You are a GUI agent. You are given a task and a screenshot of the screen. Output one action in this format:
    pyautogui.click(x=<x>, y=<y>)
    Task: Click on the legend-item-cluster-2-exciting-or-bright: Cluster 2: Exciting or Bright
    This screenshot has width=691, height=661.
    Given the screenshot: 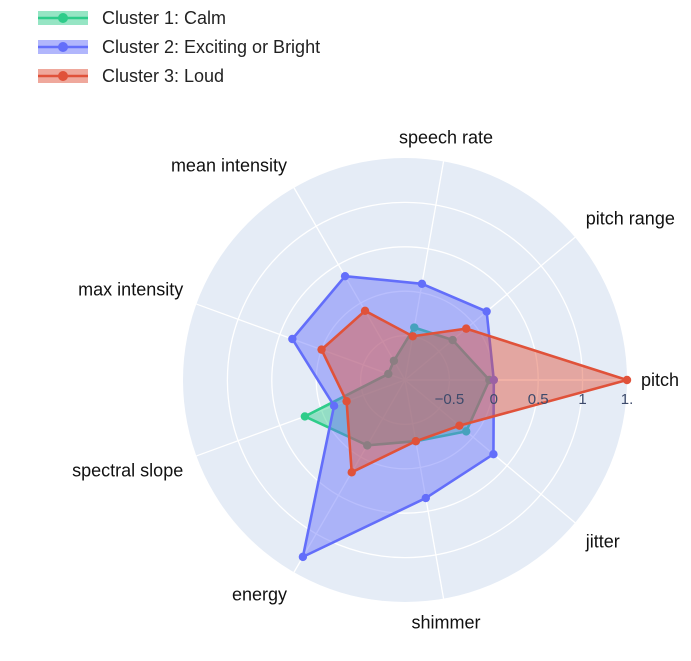 What is the action you would take?
    pyautogui.click(x=179, y=47)
    